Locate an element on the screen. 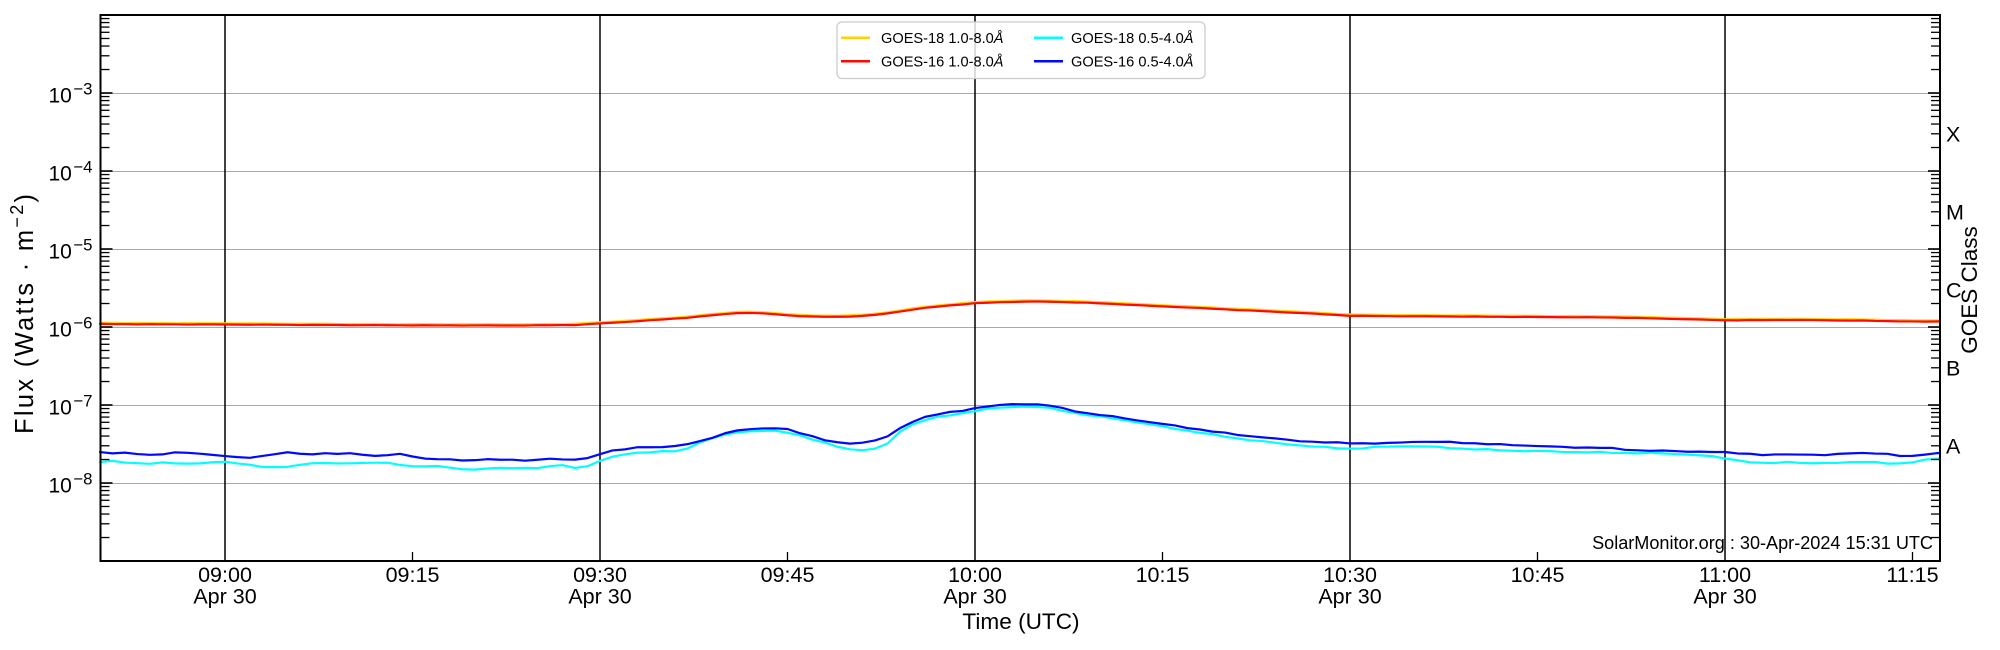 The height and width of the screenshot is (650, 2000). svg-text: 11:15 is located at coordinates (1912, 575).